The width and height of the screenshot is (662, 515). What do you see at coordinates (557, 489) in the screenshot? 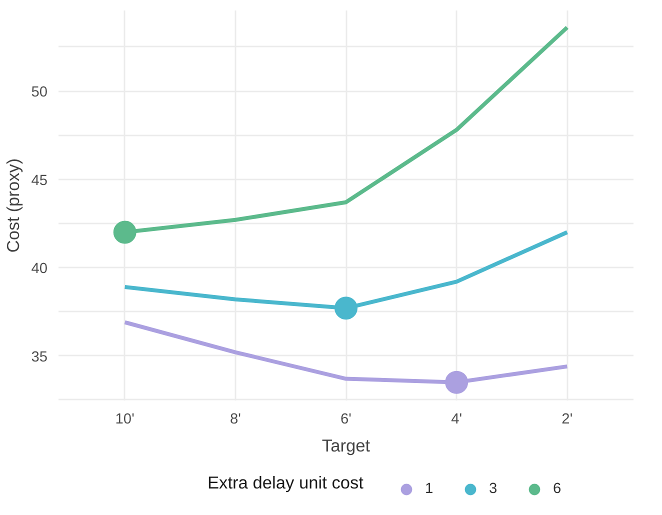
I see `legend-label: 6` at bounding box center [557, 489].